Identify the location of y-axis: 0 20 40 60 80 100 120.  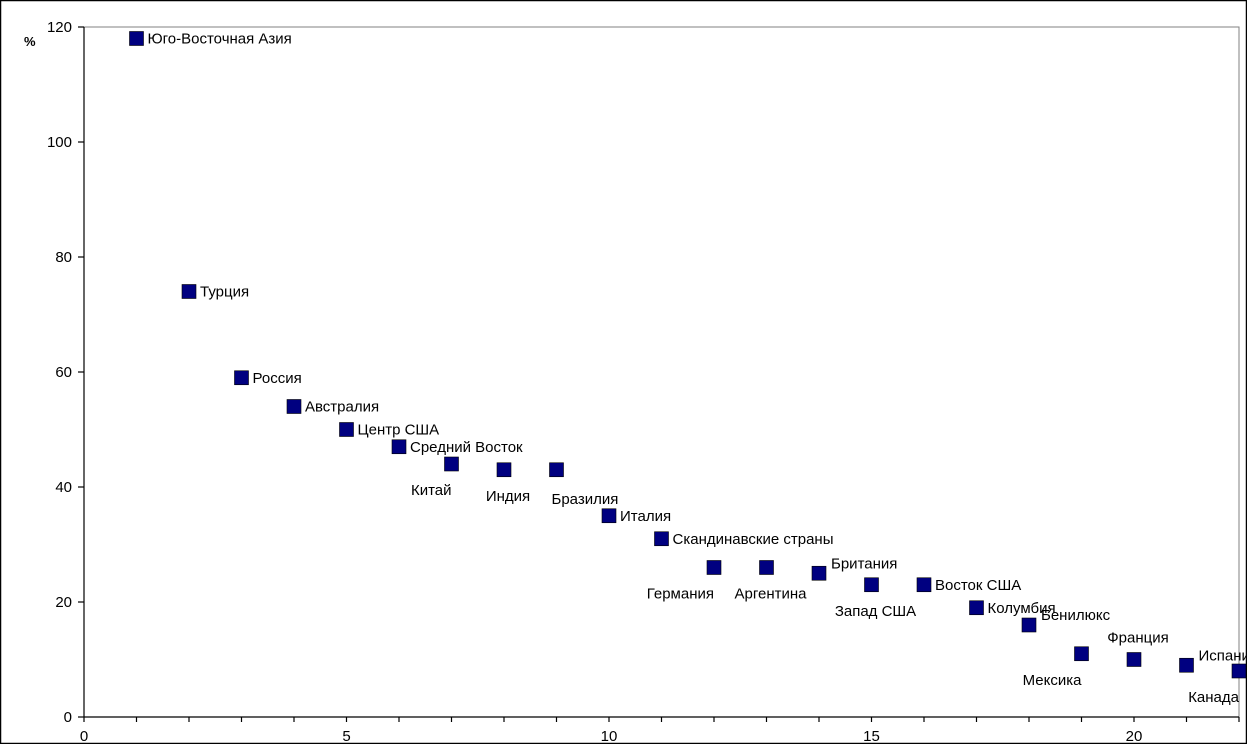
(66, 372).